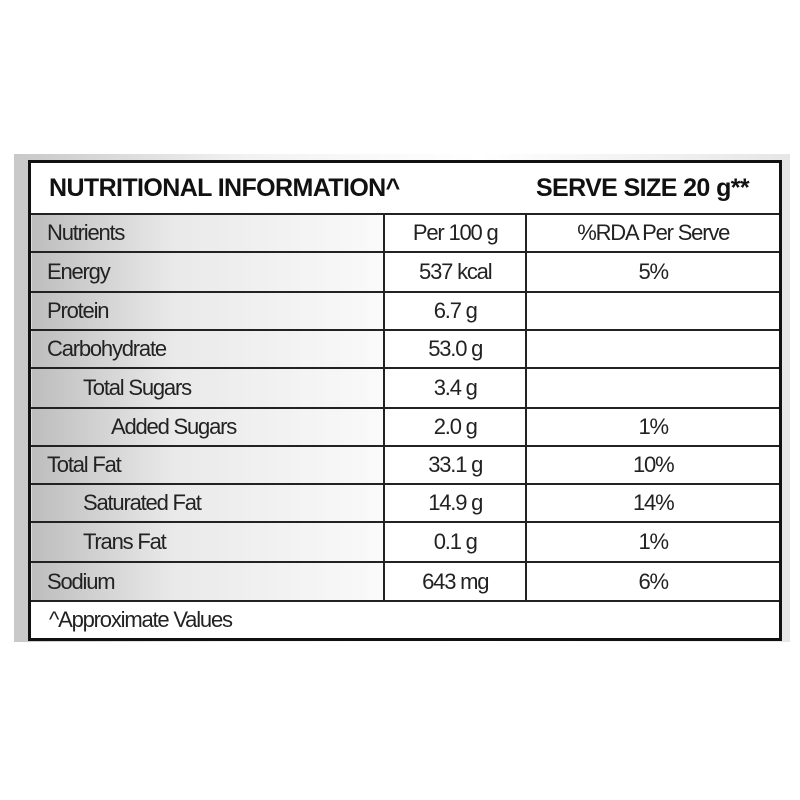  I want to click on nutrient-row: Added Sugars 2.0 g 1%, so click(405, 427).